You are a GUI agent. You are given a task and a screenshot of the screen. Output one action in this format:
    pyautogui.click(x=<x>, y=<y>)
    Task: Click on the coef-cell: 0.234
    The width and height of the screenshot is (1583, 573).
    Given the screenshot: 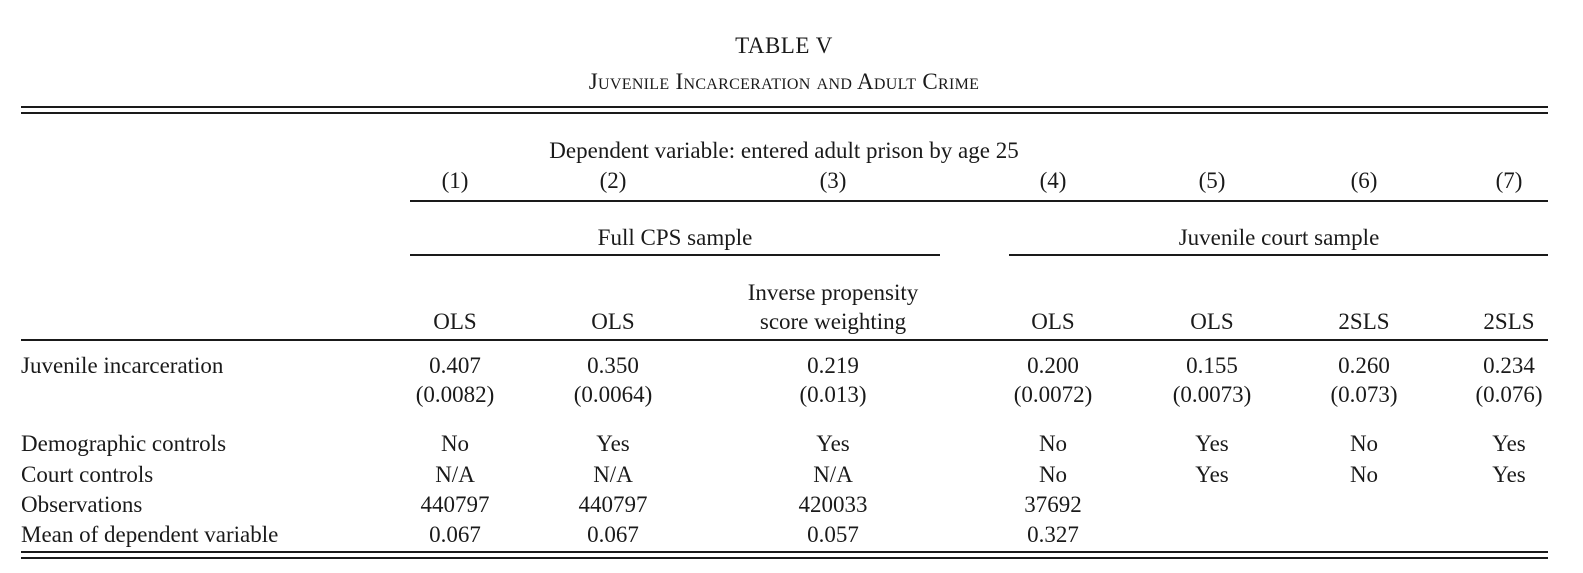 What is the action you would take?
    pyautogui.click(x=1509, y=365)
    